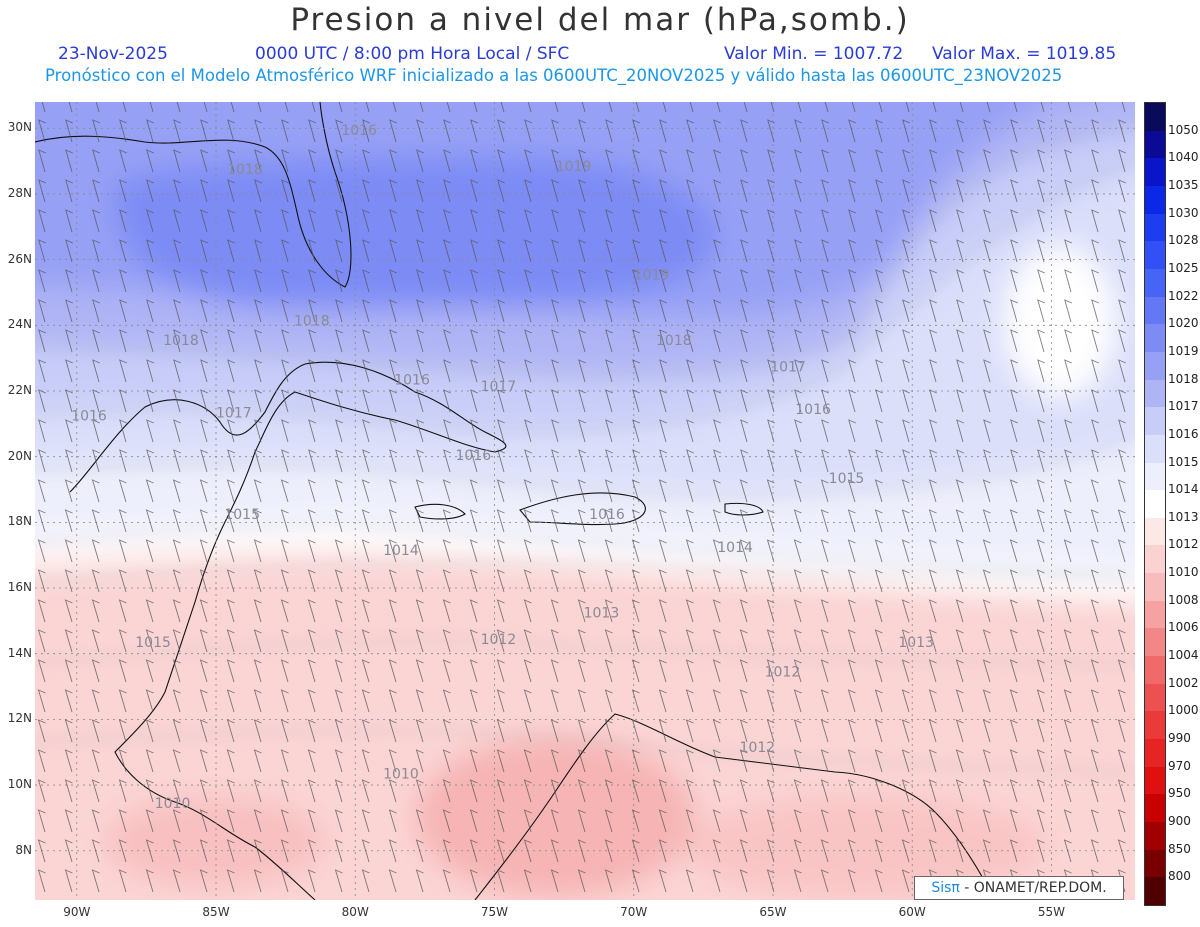  Describe the element at coordinates (1183, 350) in the screenshot. I see `legend-label: 1019` at that location.